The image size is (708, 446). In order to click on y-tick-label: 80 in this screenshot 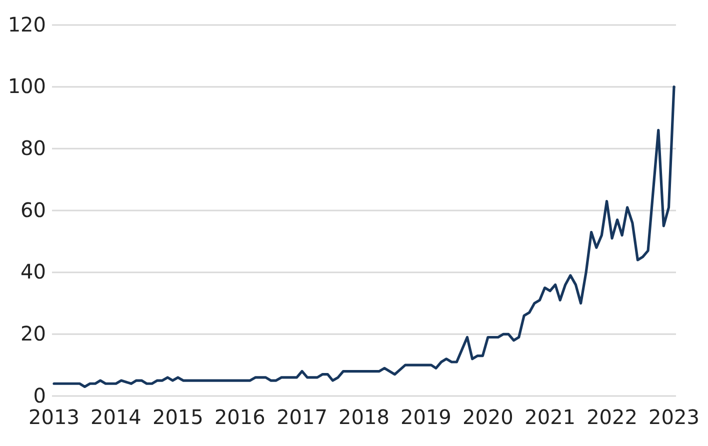, I will do `click(33, 148)`.